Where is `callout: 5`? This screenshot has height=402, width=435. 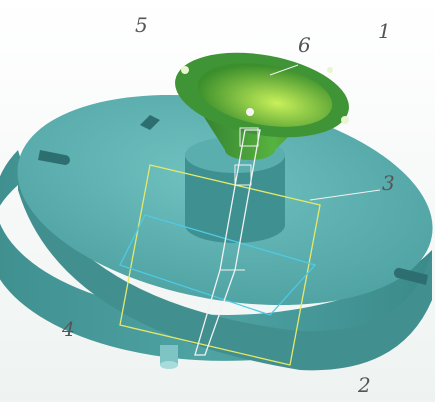 callout: 5 is located at coordinates (141, 25).